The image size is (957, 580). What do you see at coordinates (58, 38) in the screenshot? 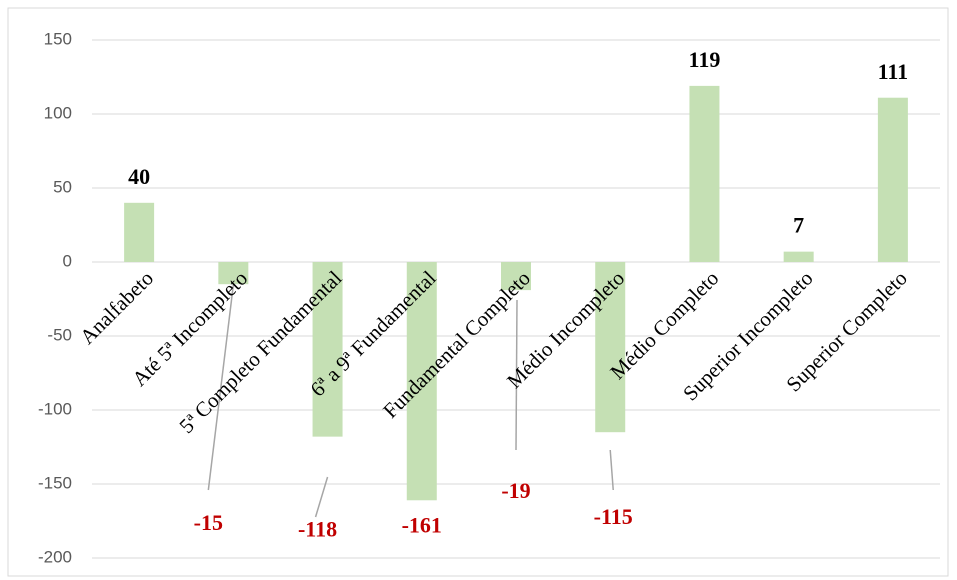
I see `y-tick-label: 150` at bounding box center [58, 38].